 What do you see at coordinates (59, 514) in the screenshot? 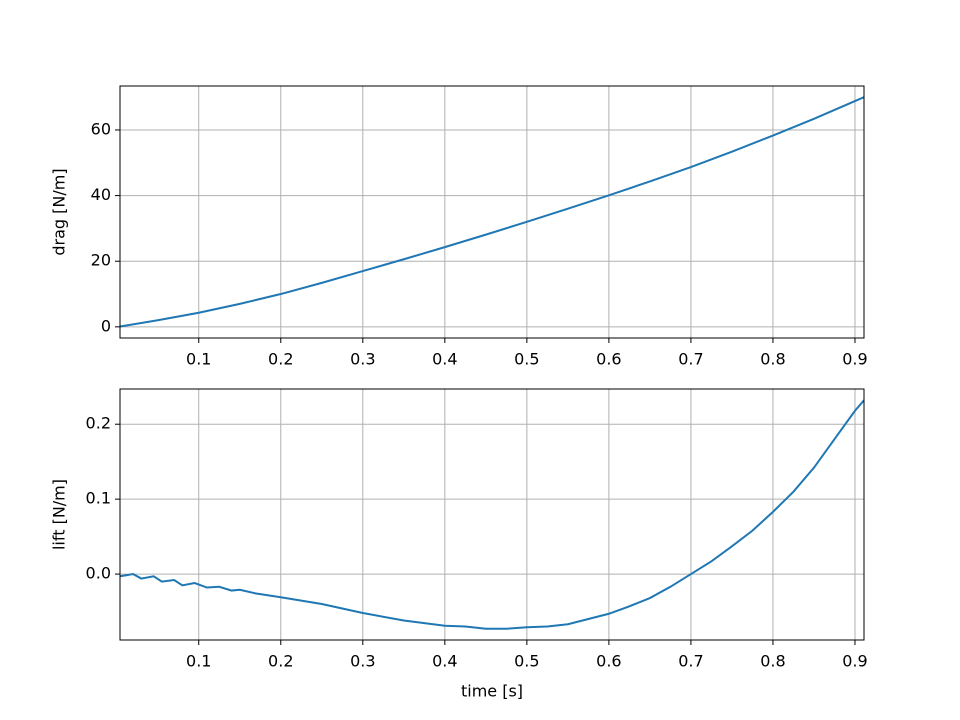
I see `y-axis-label: lift [N/m]` at bounding box center [59, 514].